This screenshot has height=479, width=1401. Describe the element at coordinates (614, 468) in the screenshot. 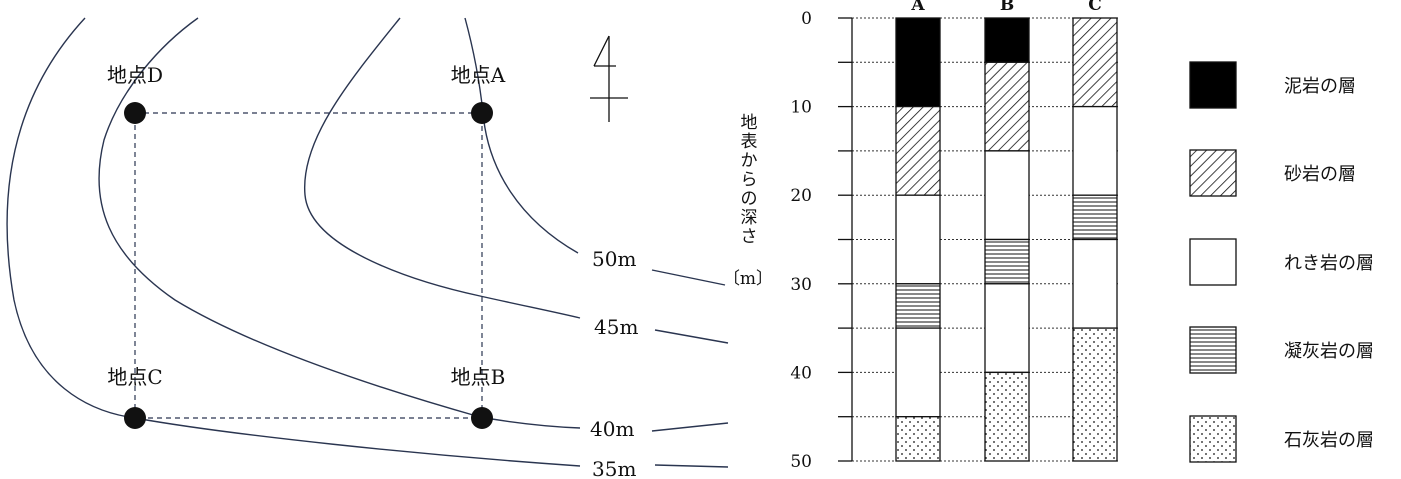

I see `contour-label-35m: 35m` at that location.